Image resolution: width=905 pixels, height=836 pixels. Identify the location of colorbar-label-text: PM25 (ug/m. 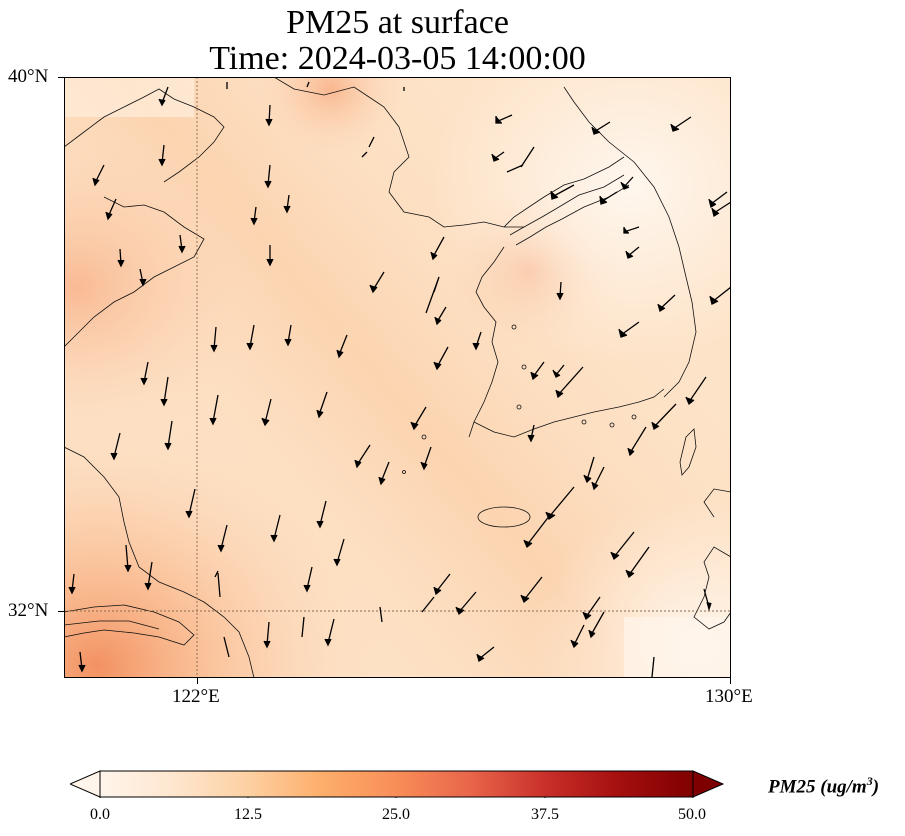
(817, 787).